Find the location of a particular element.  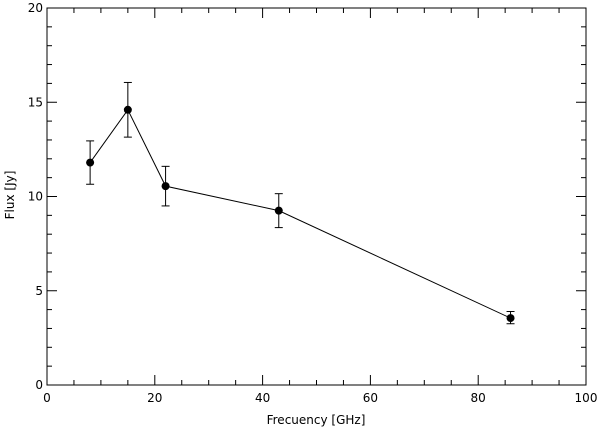

x-tick-label: 80 is located at coordinates (478, 398).